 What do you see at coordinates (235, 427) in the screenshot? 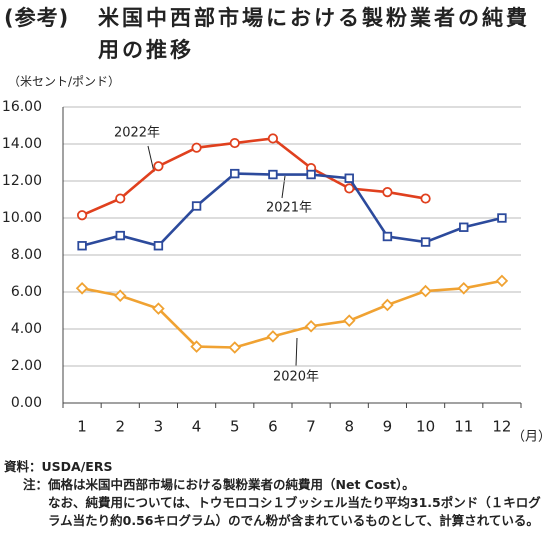
I see `x-tick-label: 5` at bounding box center [235, 427].